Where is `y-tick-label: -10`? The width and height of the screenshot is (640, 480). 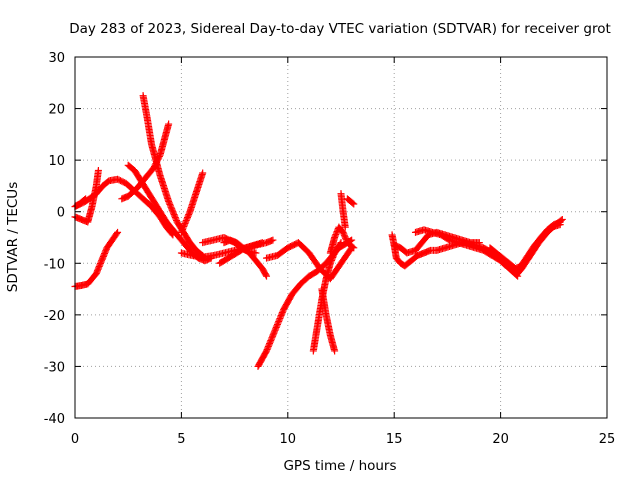
y-tick-label: -10 is located at coordinates (54, 264).